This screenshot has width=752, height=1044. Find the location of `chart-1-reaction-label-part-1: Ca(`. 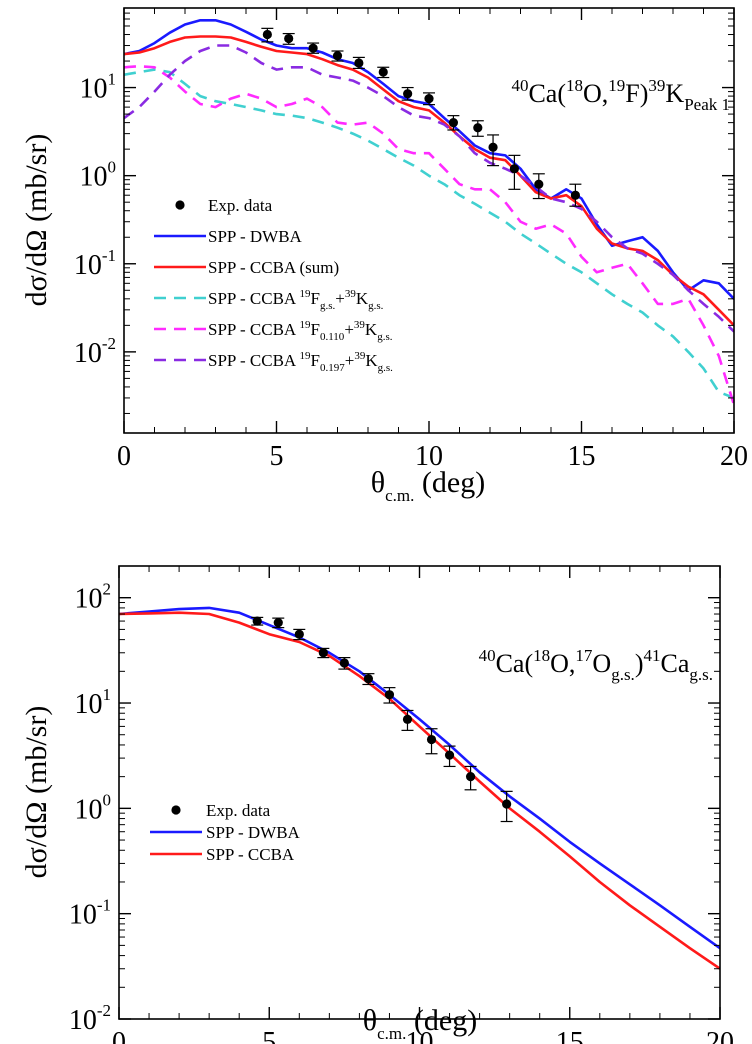

chart-1-reaction-label-part-1: Ca( is located at coordinates (547, 93).